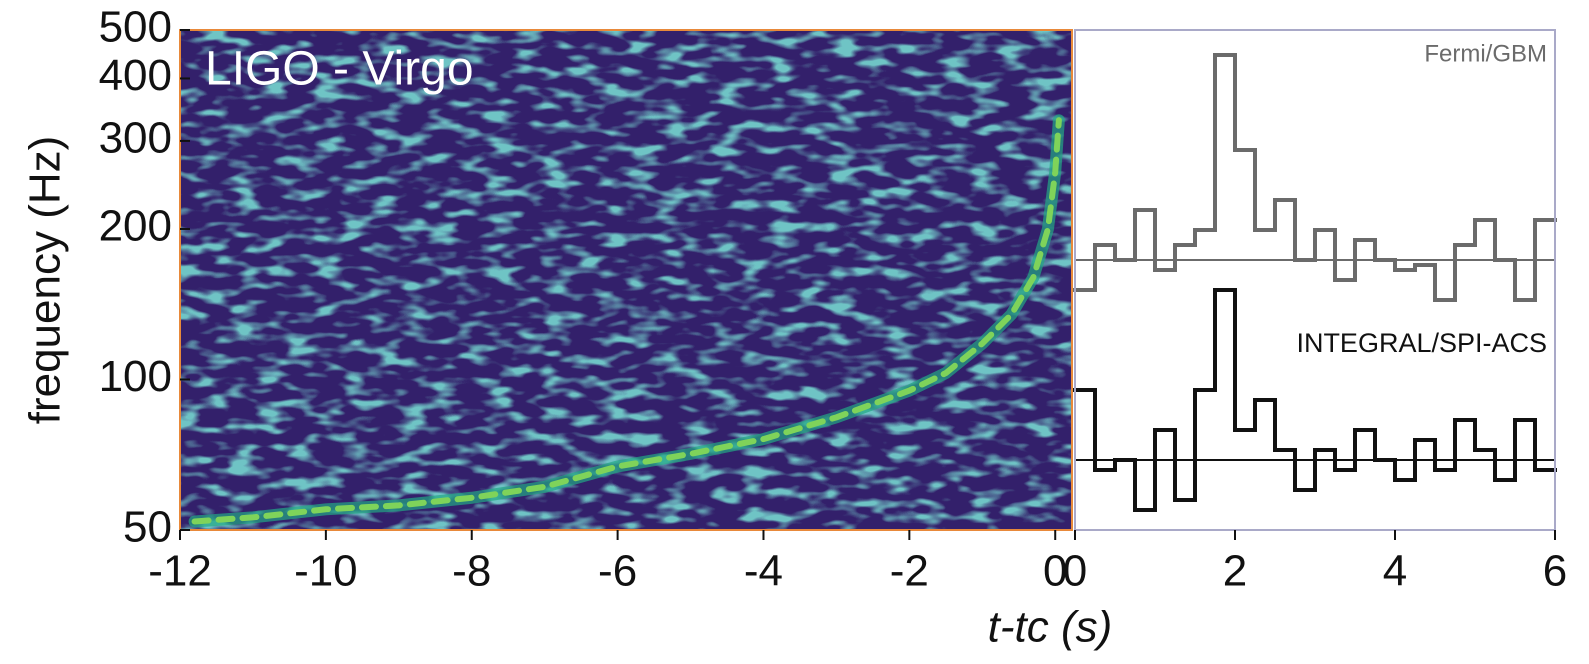  I want to click on y-tick-label: 500, so click(135, 27).